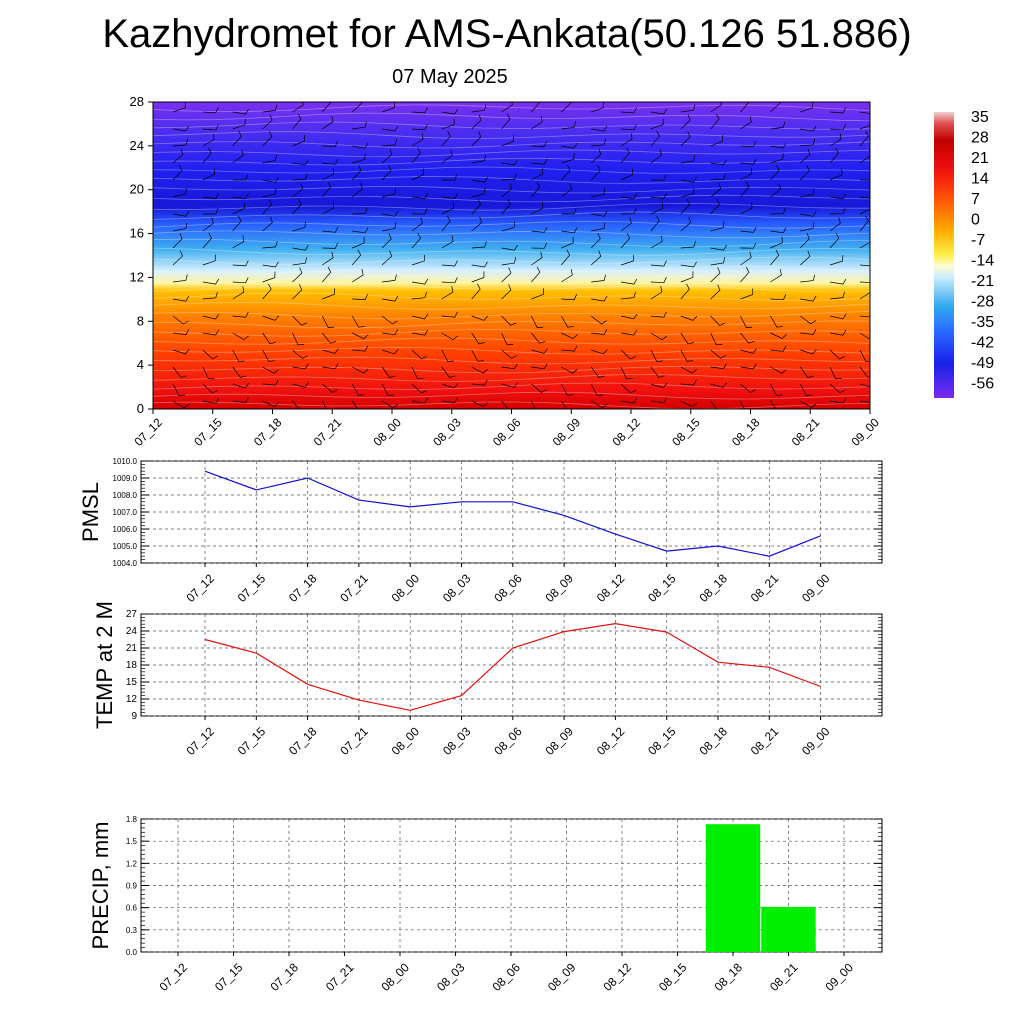  What do you see at coordinates (90, 512) in the screenshot?
I see `pmsl-y-axis-label: PMSL` at bounding box center [90, 512].